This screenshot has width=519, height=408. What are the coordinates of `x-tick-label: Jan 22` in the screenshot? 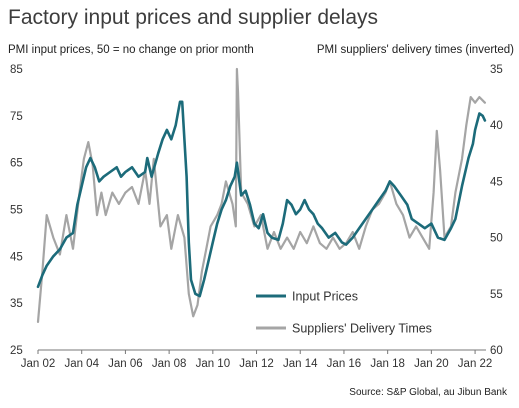 It's located at (475, 364).